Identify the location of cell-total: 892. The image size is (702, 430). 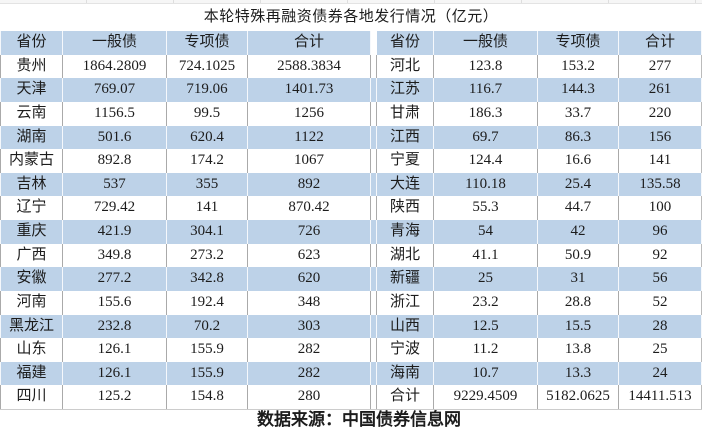
(309, 184).